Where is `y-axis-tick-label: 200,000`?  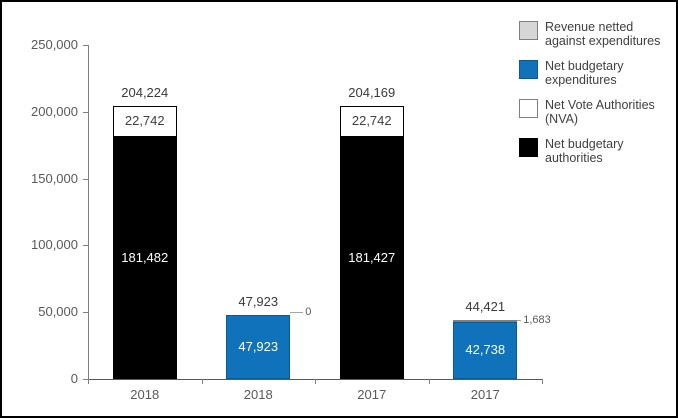 y-axis-tick-label: 200,000 is located at coordinates (54, 111).